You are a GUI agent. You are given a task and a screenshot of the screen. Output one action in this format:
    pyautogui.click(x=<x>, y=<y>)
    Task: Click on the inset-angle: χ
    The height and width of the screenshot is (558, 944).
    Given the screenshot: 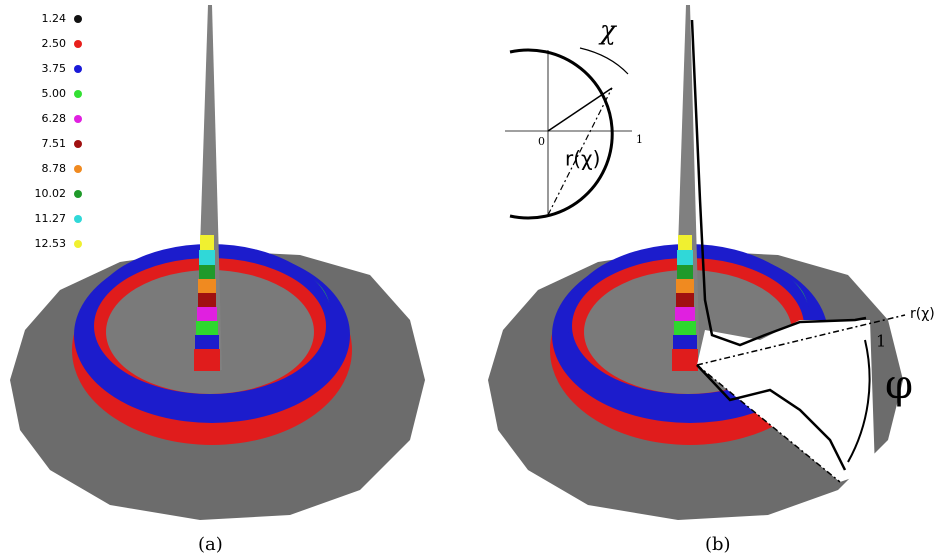 What is the action you would take?
    pyautogui.click(x=608, y=31)
    